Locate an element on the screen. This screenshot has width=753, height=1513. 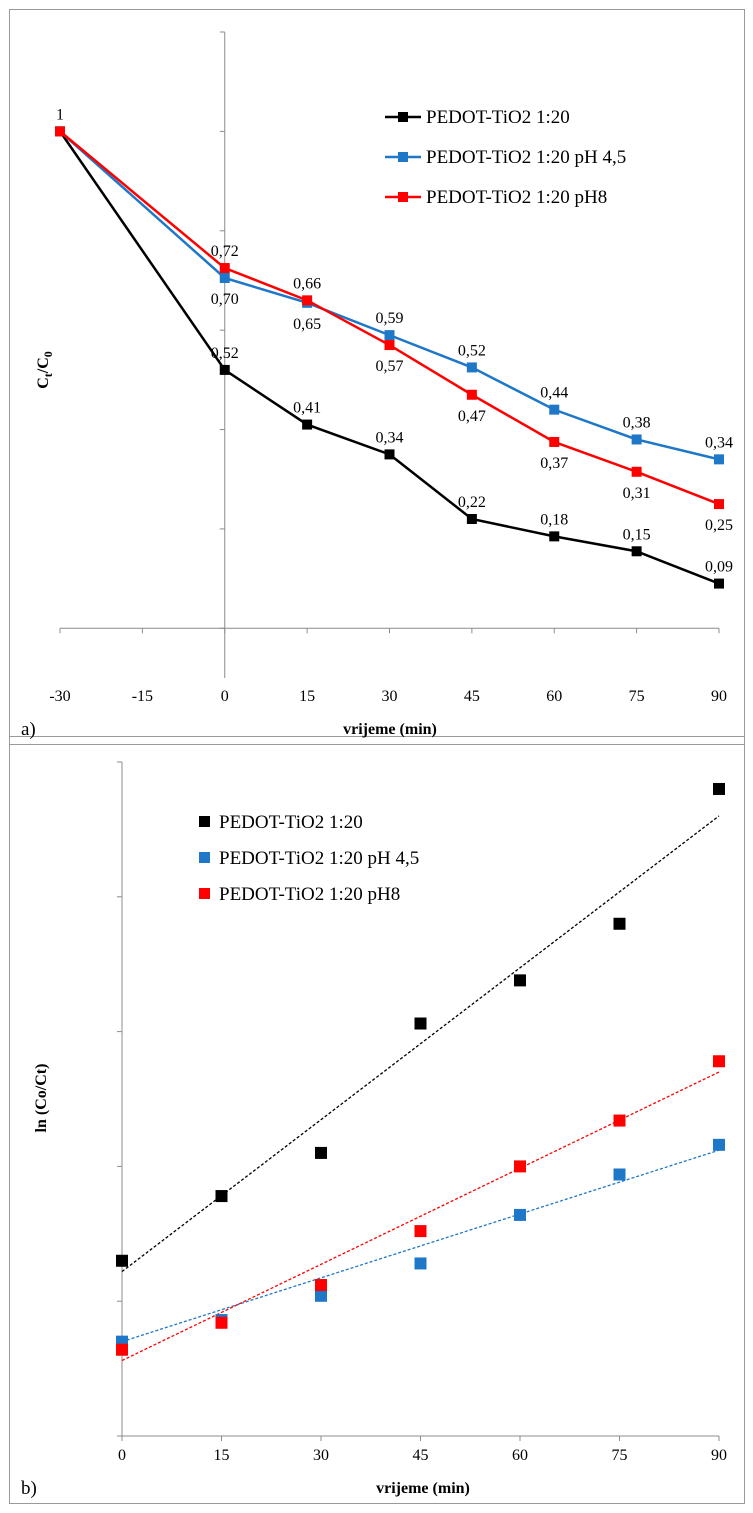
chart-a-data-label: 0,70 is located at coordinates (225, 299).